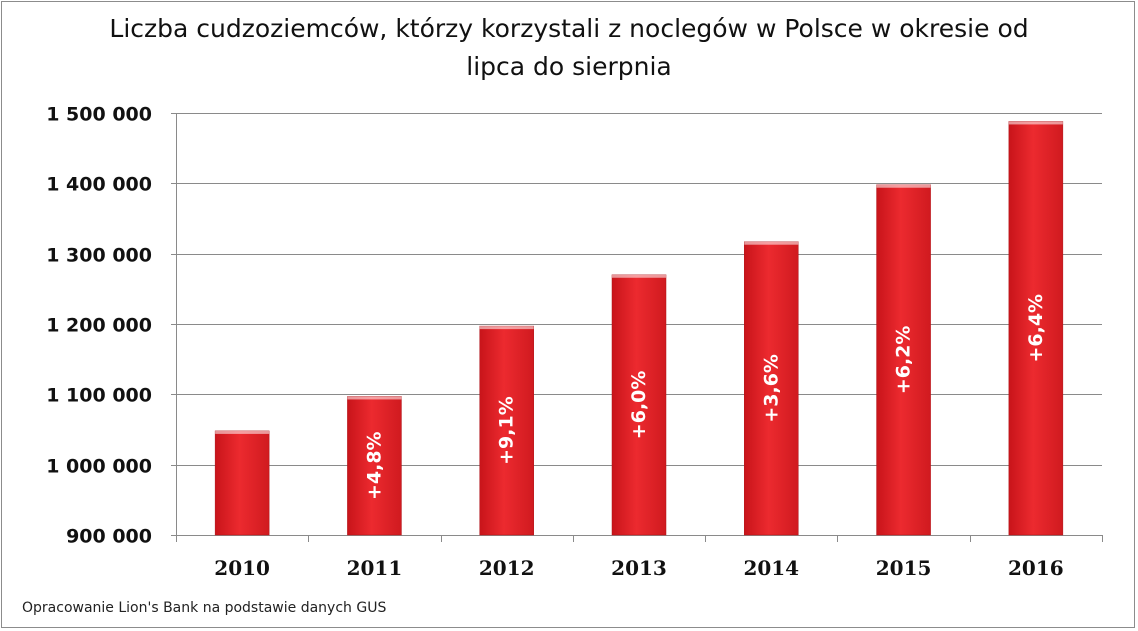 Image resolution: width=1138 pixels, height=631 pixels. Describe the element at coordinates (569, 66) in the screenshot. I see `chart-title-line-2: lipca do sierpnia` at that location.